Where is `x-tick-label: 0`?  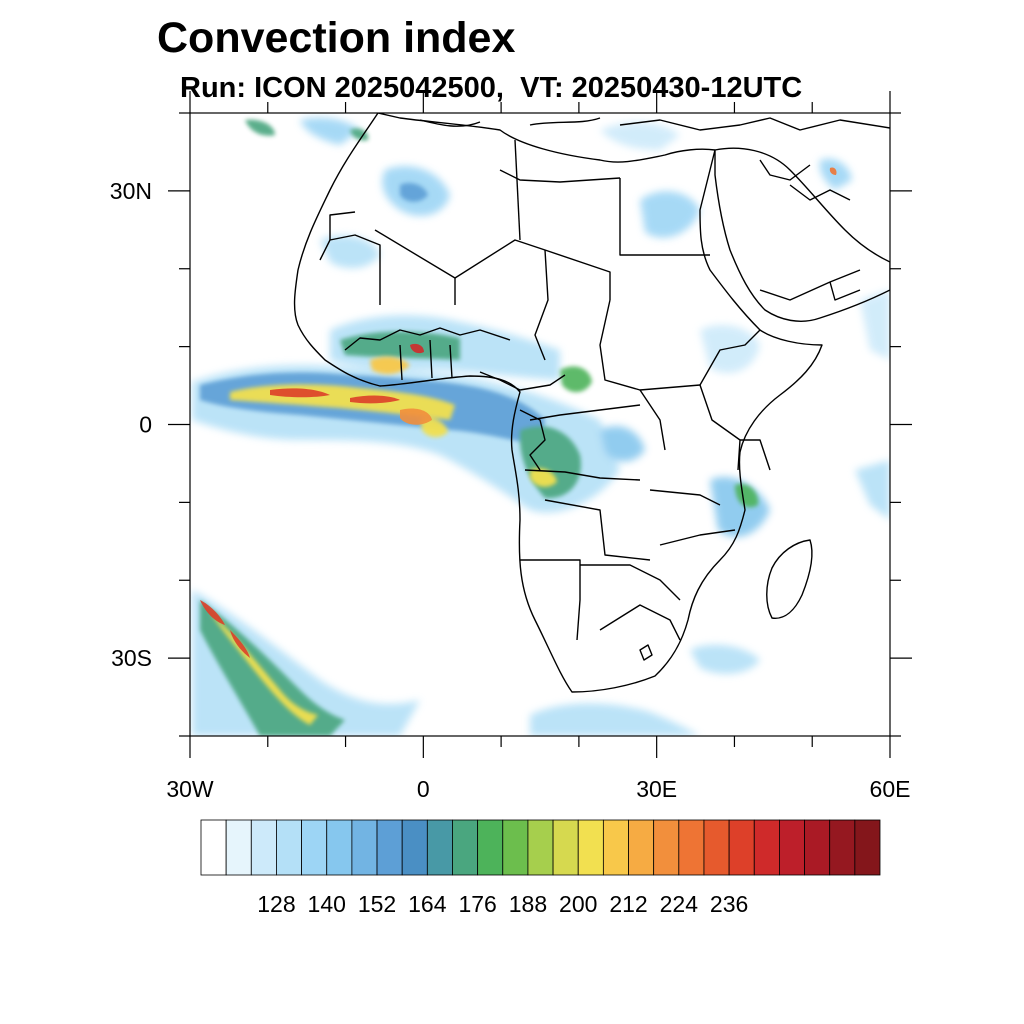 x-tick-label: 0 is located at coordinates (423, 789).